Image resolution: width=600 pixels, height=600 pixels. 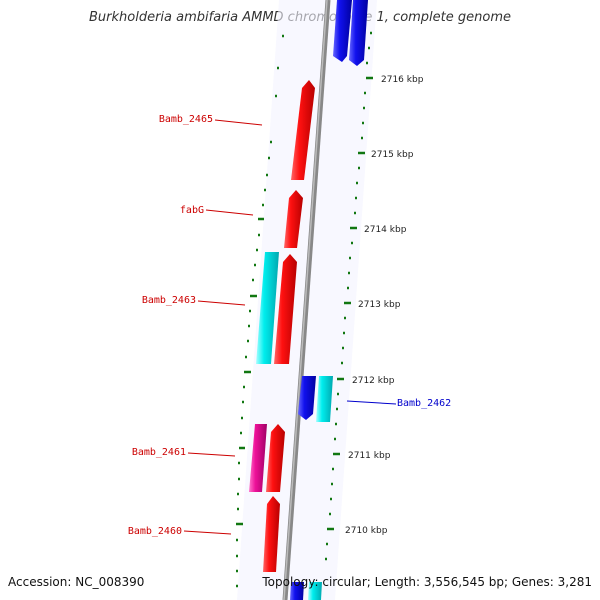 I want to click on gene-arrow-fabg, so click(x=293, y=219).